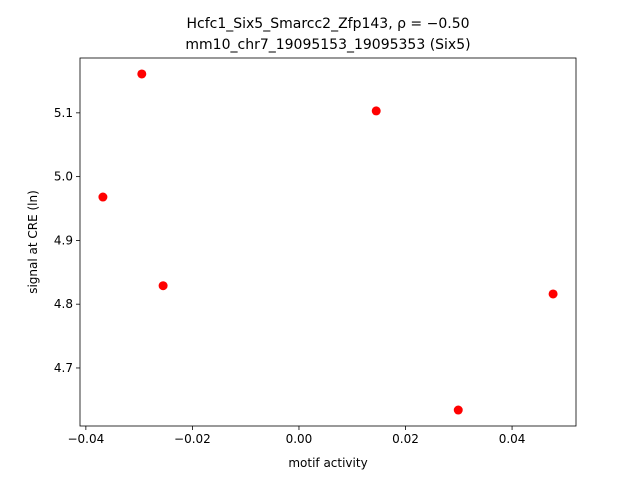 This screenshot has width=640, height=480. What do you see at coordinates (63, 240) in the screenshot?
I see `y-tick-label: 4.9` at bounding box center [63, 240].